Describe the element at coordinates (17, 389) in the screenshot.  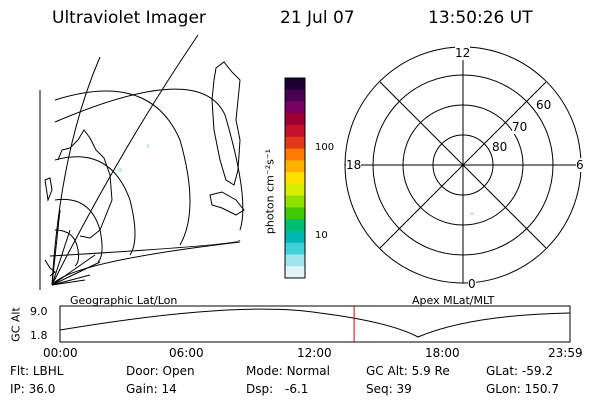
I see `ip-label: IP:` at that location.